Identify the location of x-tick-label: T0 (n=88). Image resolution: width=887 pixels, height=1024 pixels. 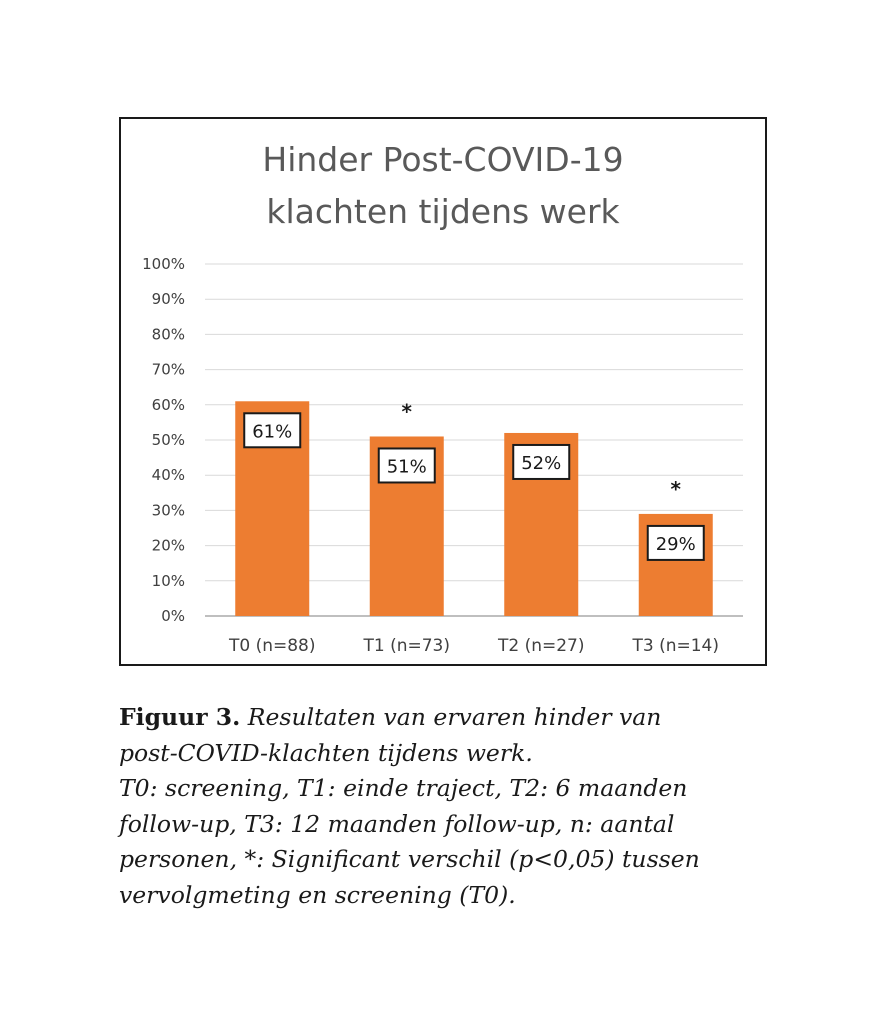
(272, 646).